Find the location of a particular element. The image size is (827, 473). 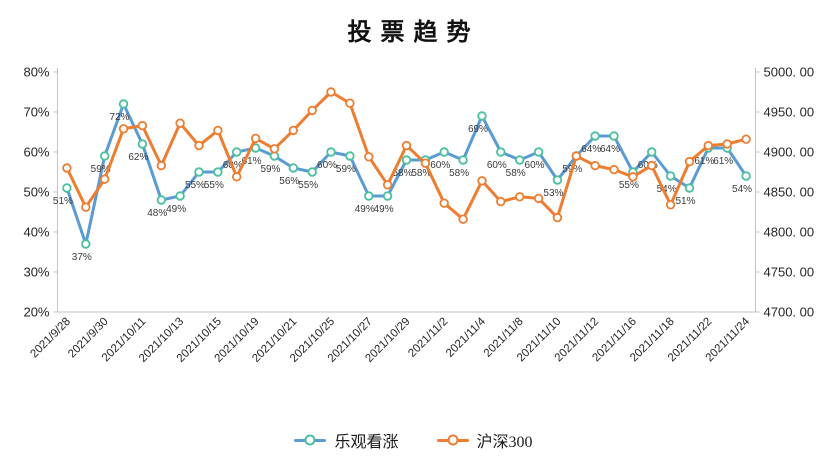

chart-legend: 乐观看涨 沪深300 is located at coordinates (413, 440).